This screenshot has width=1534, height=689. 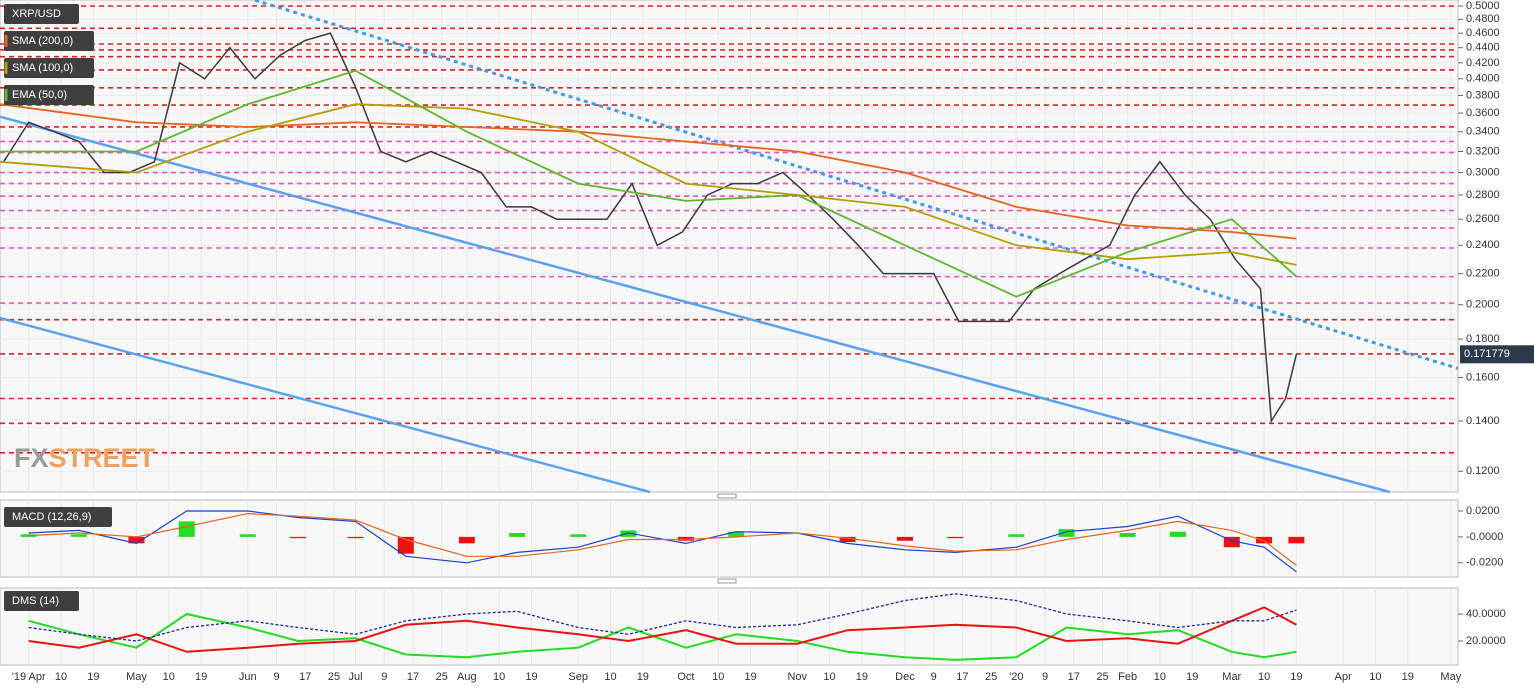 I want to click on y-tick-label: 0.5000, so click(x=1483, y=6).